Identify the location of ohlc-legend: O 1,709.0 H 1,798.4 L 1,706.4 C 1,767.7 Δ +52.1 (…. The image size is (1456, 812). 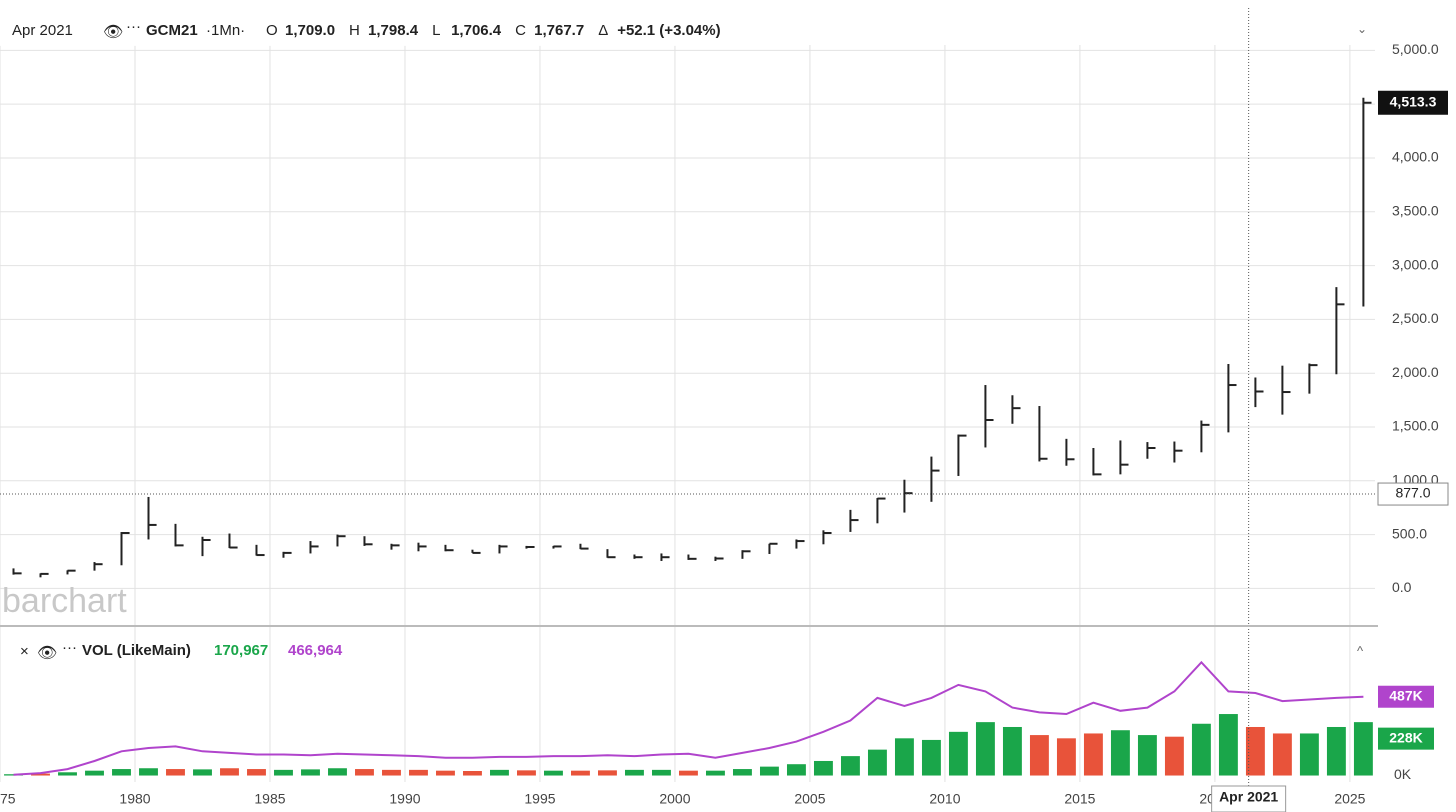
(493, 30).